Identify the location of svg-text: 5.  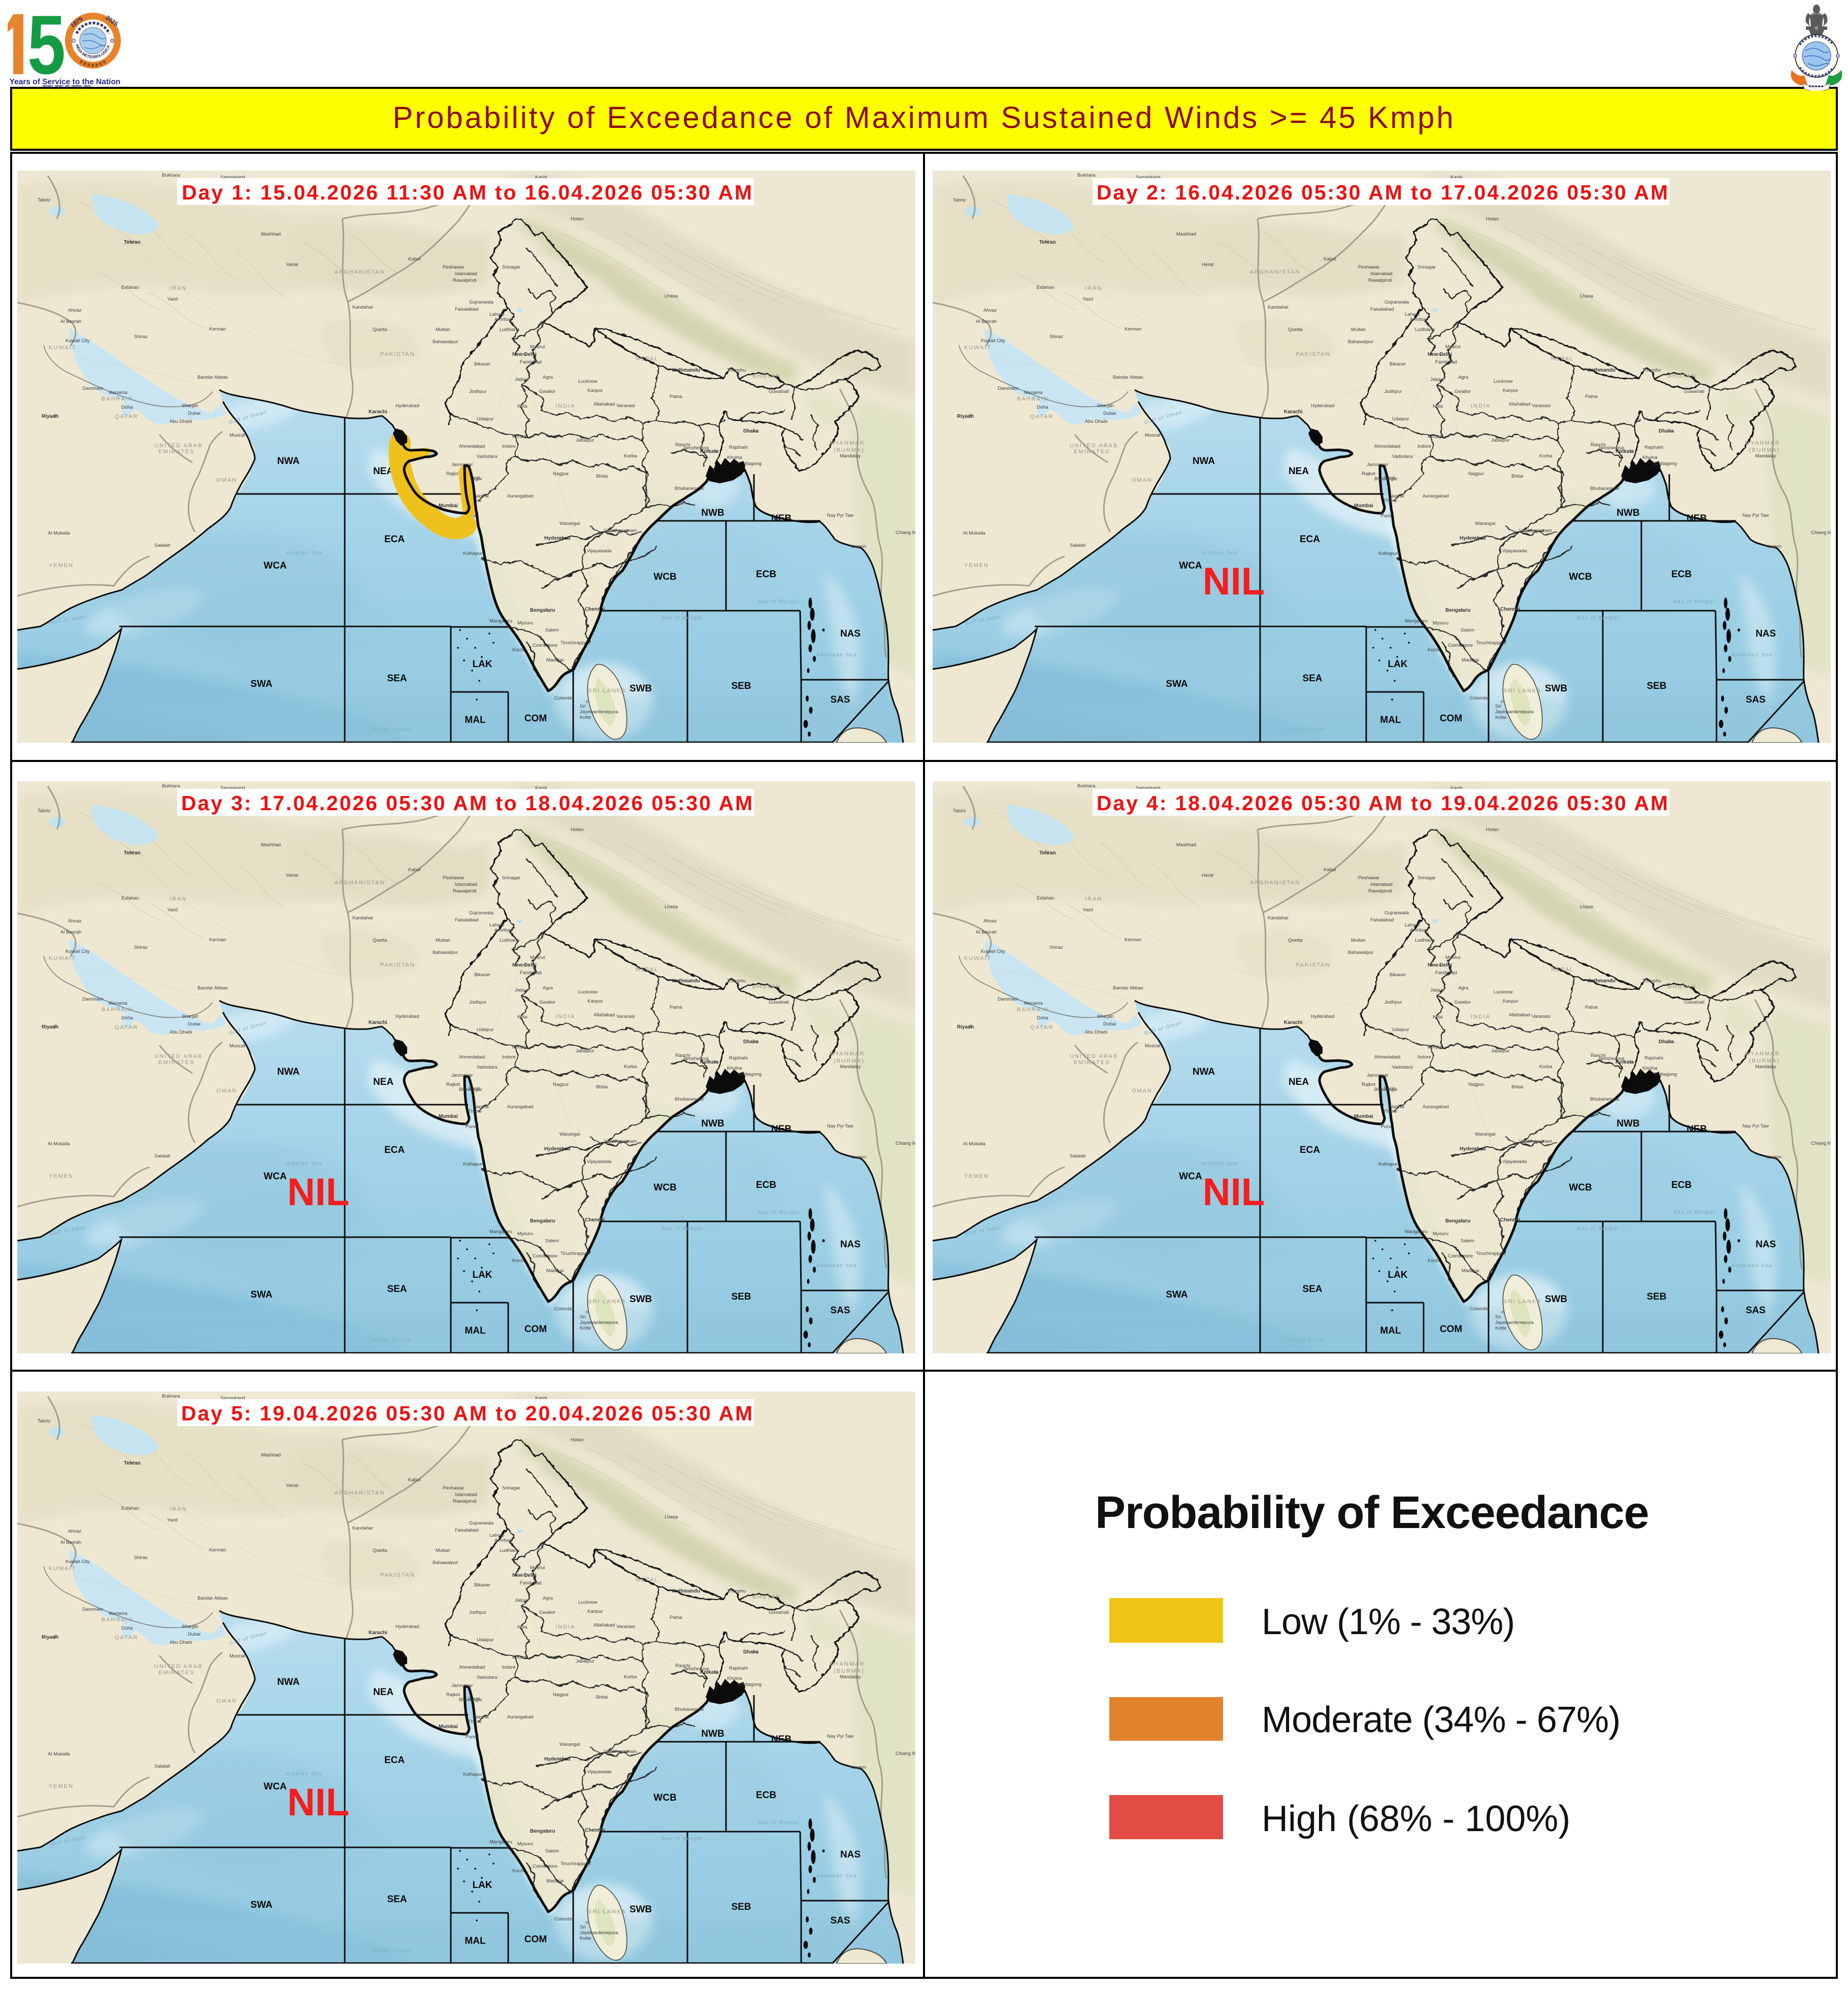
(46, 47).